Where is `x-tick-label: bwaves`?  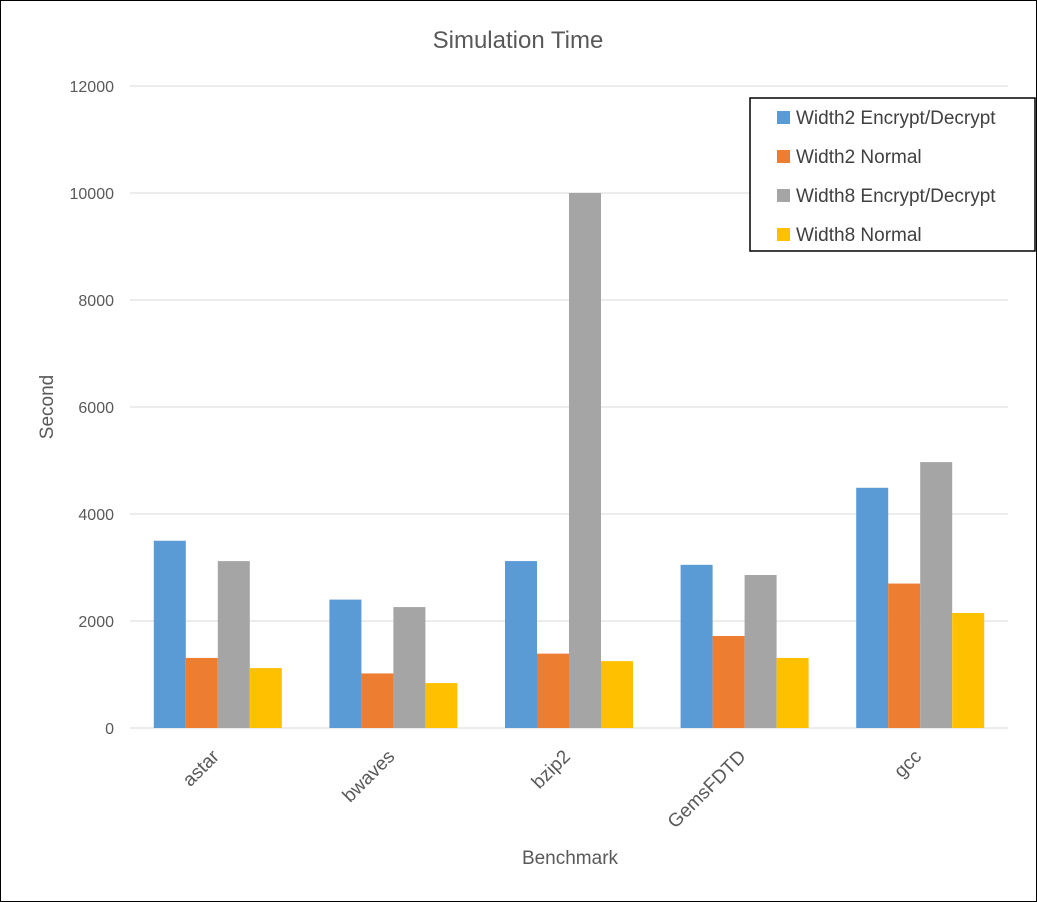
x-tick-label: bwaves is located at coordinates (369, 776).